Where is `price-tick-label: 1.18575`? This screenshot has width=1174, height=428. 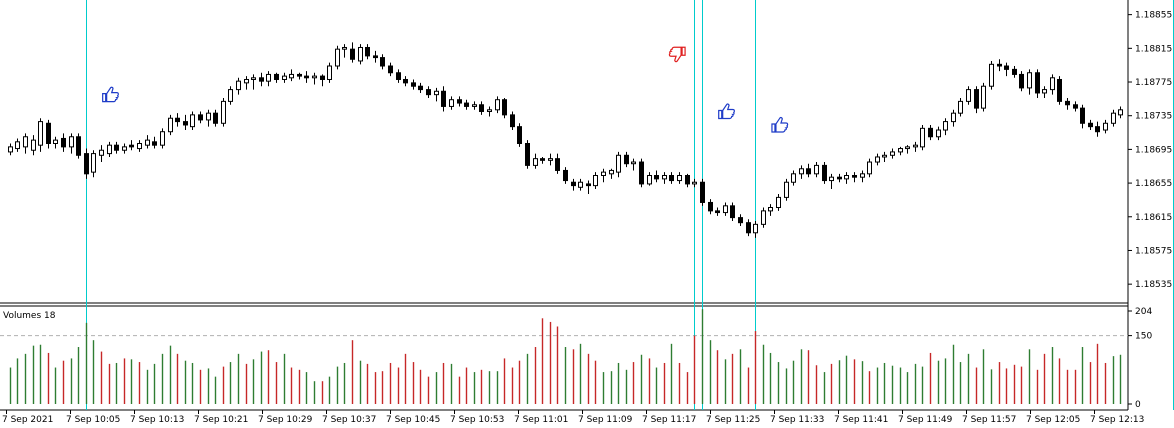 price-tick-label: 1.18575 is located at coordinates (1153, 251).